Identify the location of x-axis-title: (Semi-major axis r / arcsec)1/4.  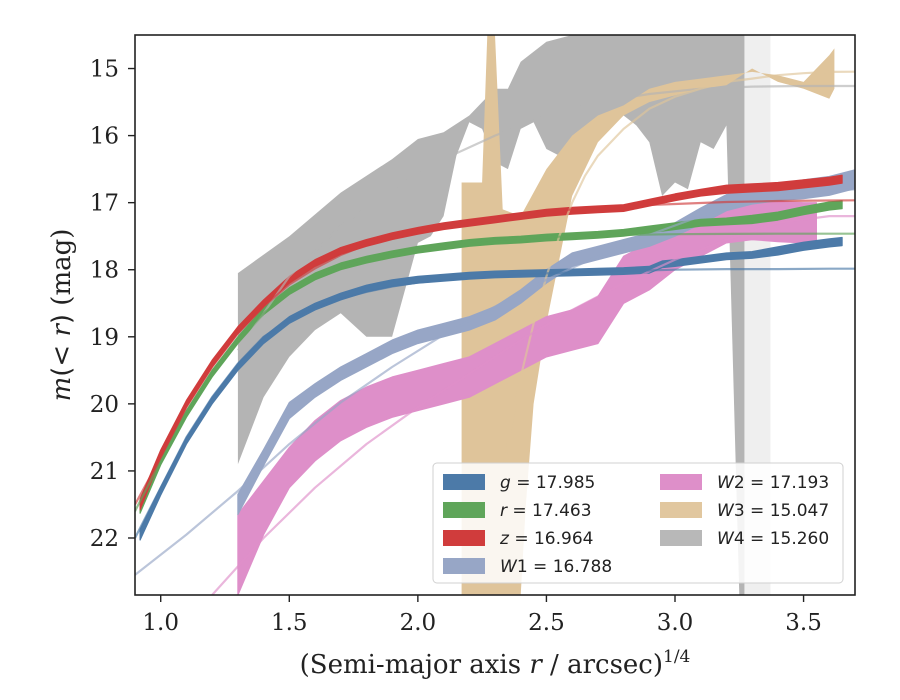
(495, 663).